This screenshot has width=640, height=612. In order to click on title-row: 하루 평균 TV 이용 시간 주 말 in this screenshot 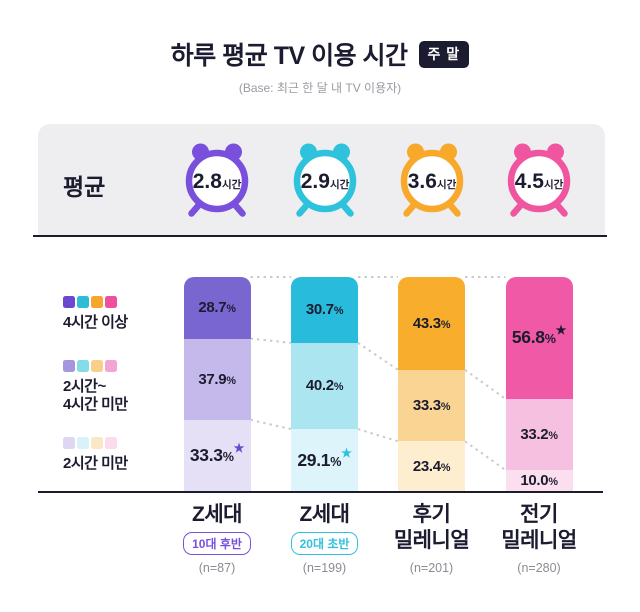, I will do `click(320, 54)`.